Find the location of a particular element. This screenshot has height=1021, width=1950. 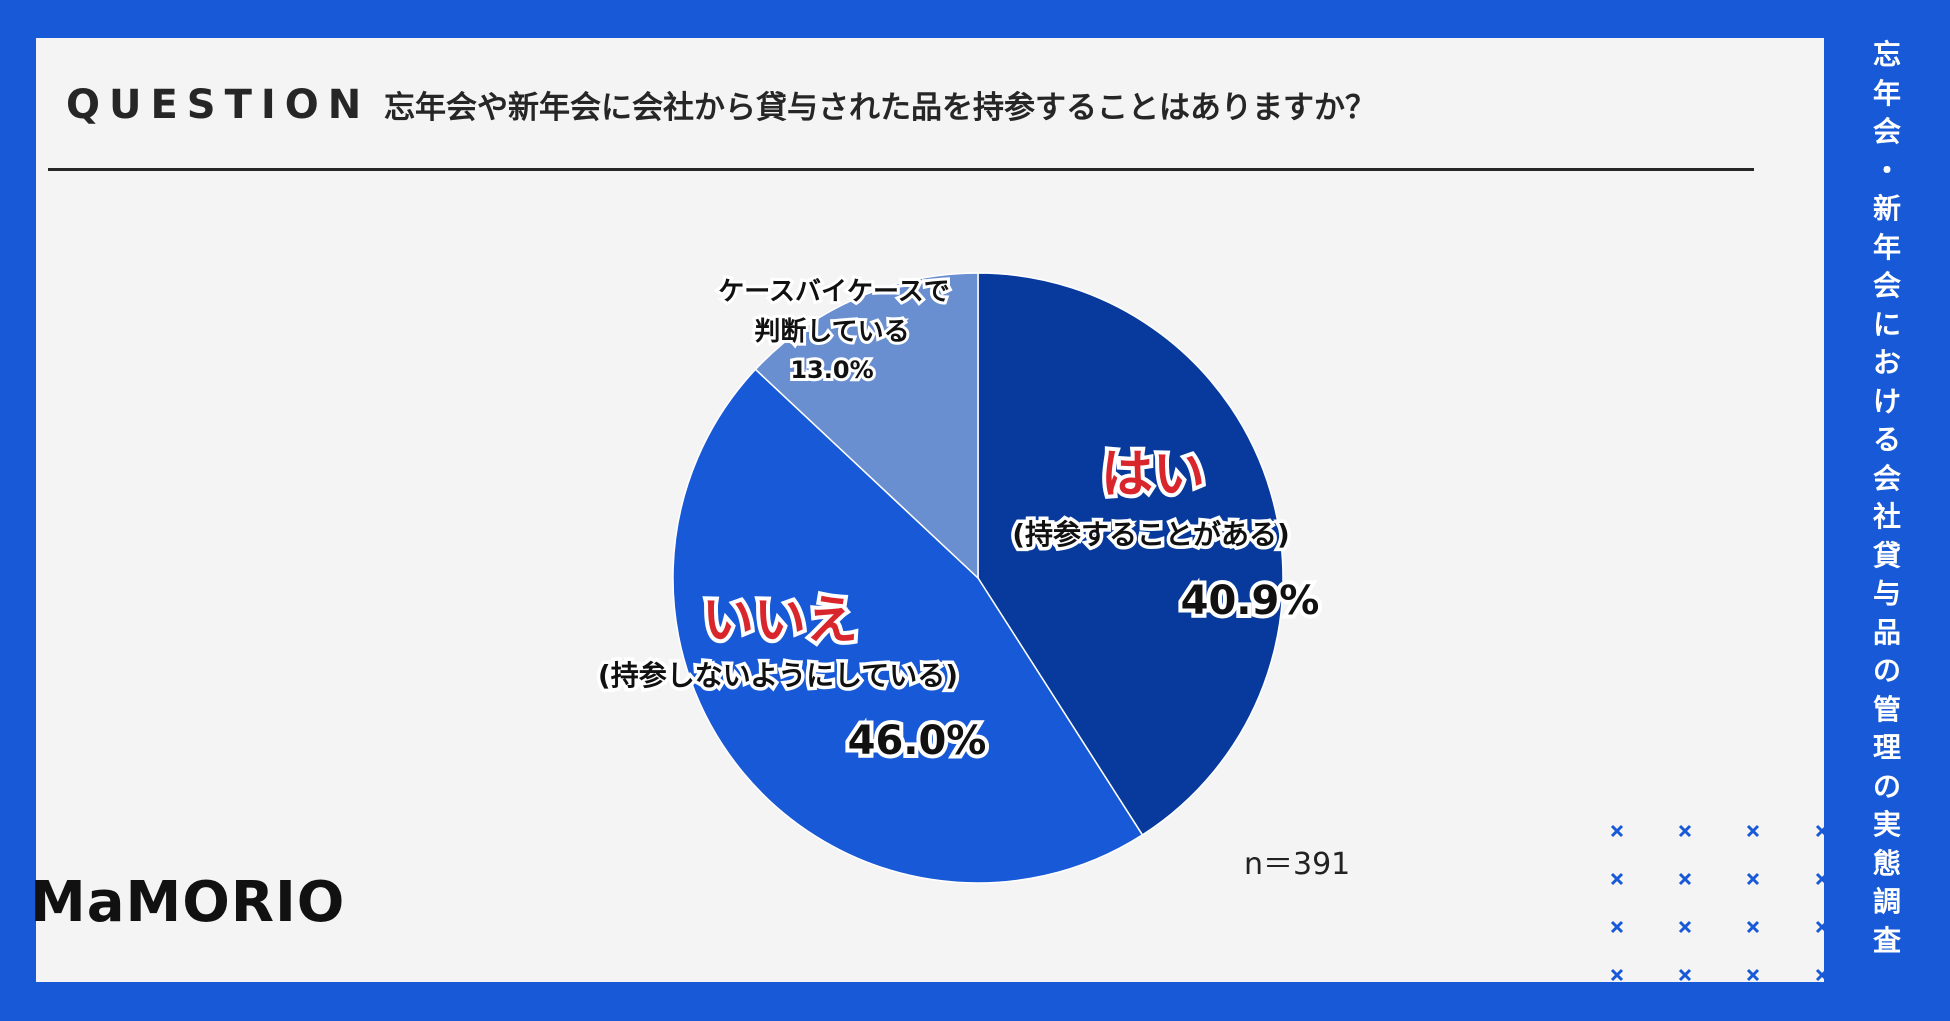

mamorio-logo: MaMORIO is located at coordinates (188, 902).